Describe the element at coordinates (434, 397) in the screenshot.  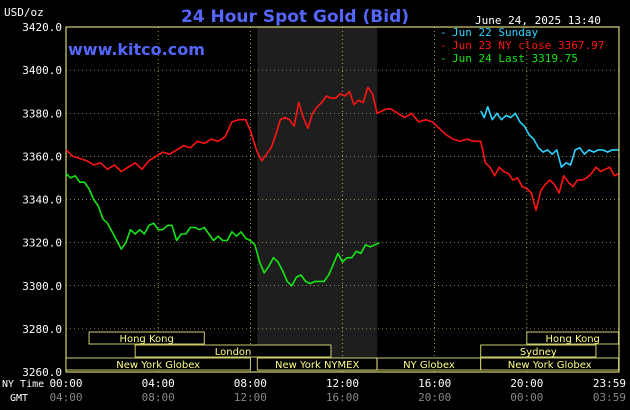
I see `x-tick-gmt: 20:00` at that location.